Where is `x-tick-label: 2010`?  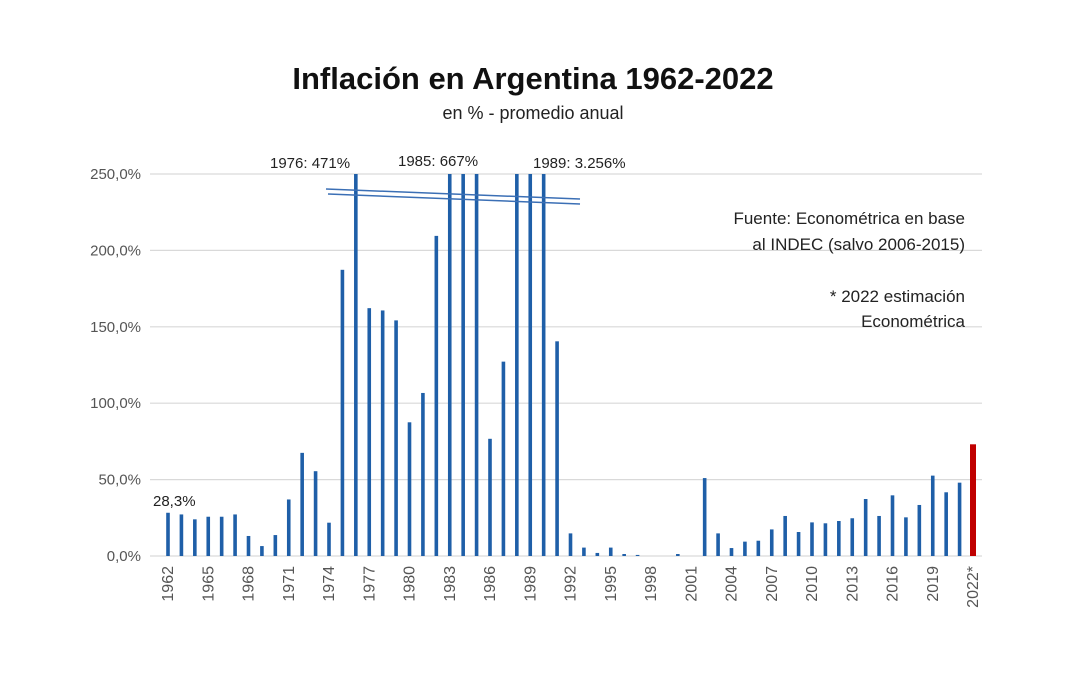
x-tick-label: 2010 is located at coordinates (812, 584).